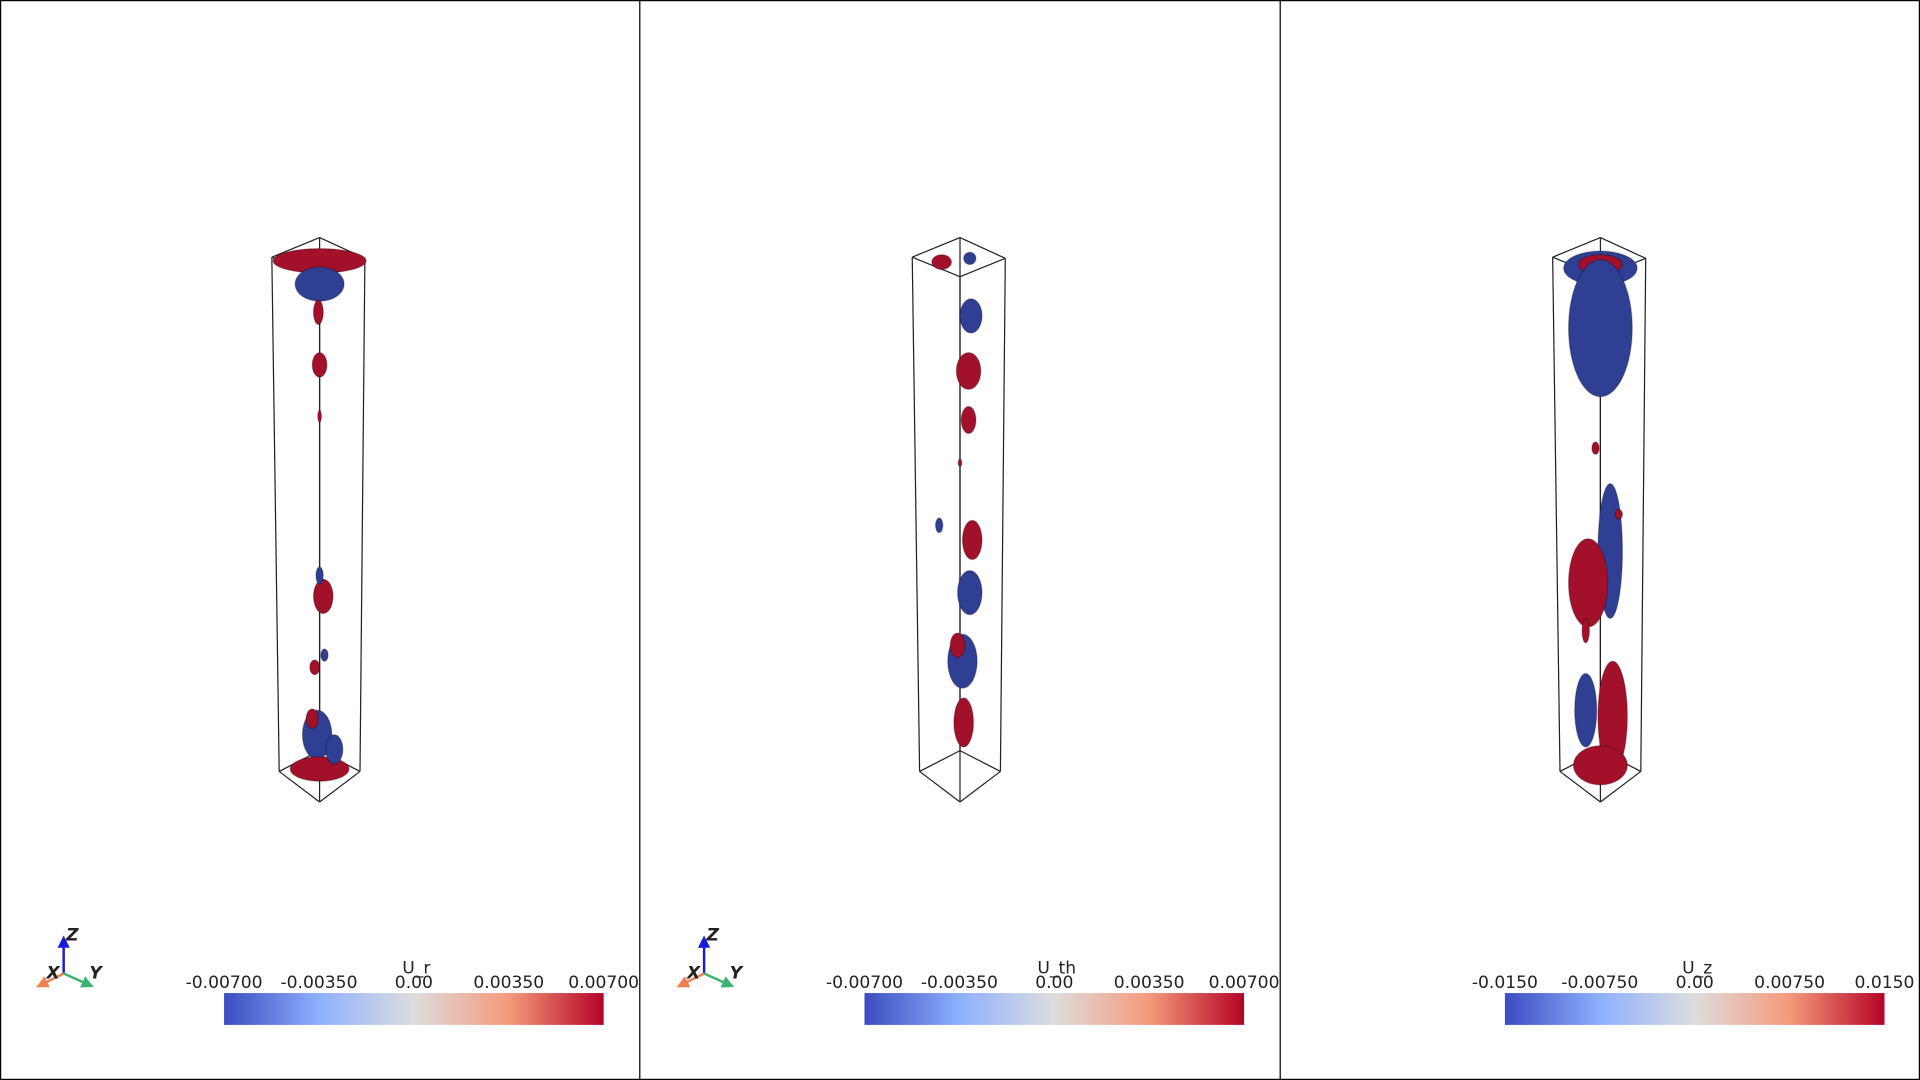 The height and width of the screenshot is (1080, 1920). Describe the element at coordinates (1056, 968) in the screenshot. I see `colorbar-title: U_th` at that location.